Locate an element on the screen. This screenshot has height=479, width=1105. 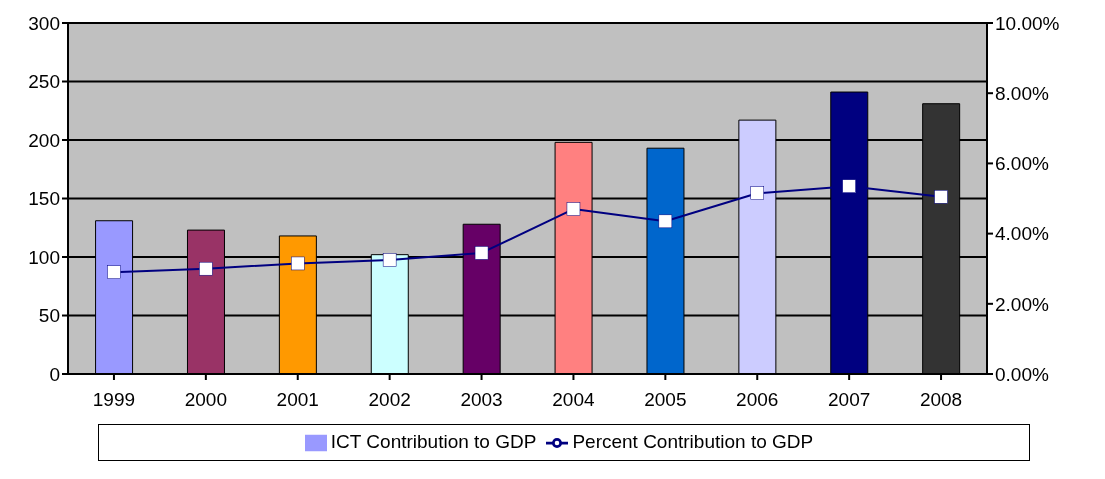
y2-tick-label: 0.00% is located at coordinates (1022, 374).